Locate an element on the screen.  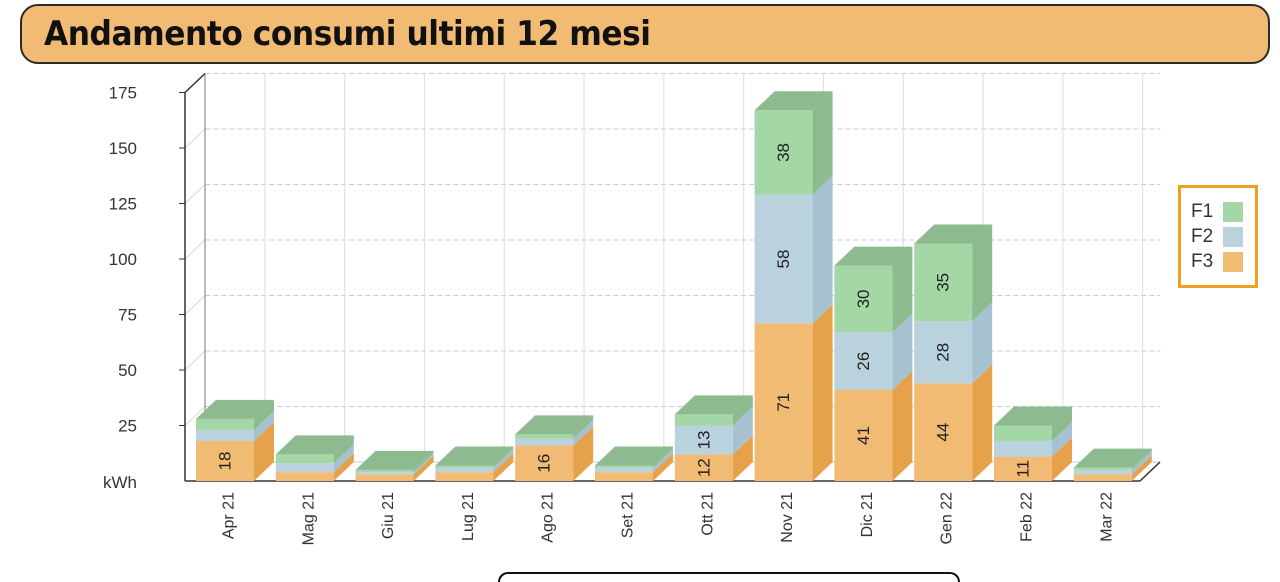
chart-legend: F1 F2 F3 is located at coordinates (1218, 236).